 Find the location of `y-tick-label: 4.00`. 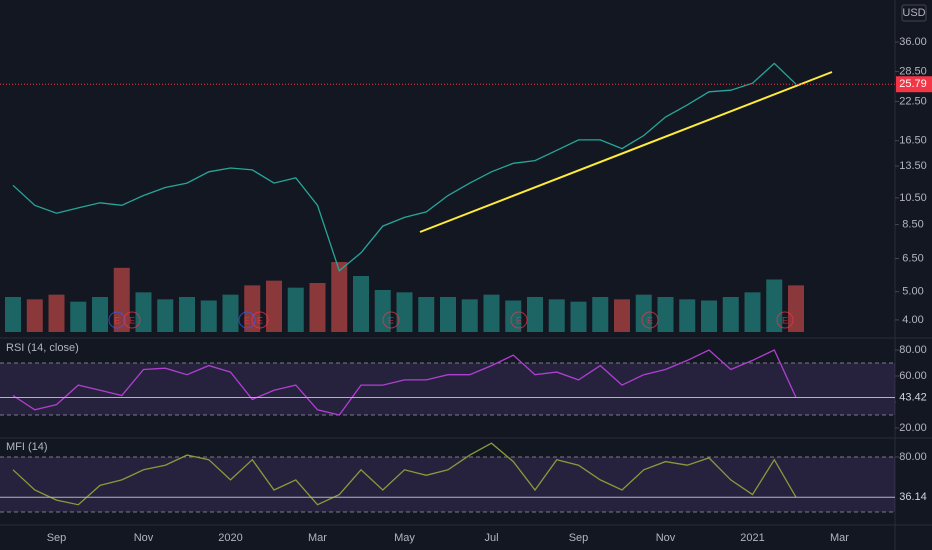

y-tick-label: 4.00 is located at coordinates (912, 320).